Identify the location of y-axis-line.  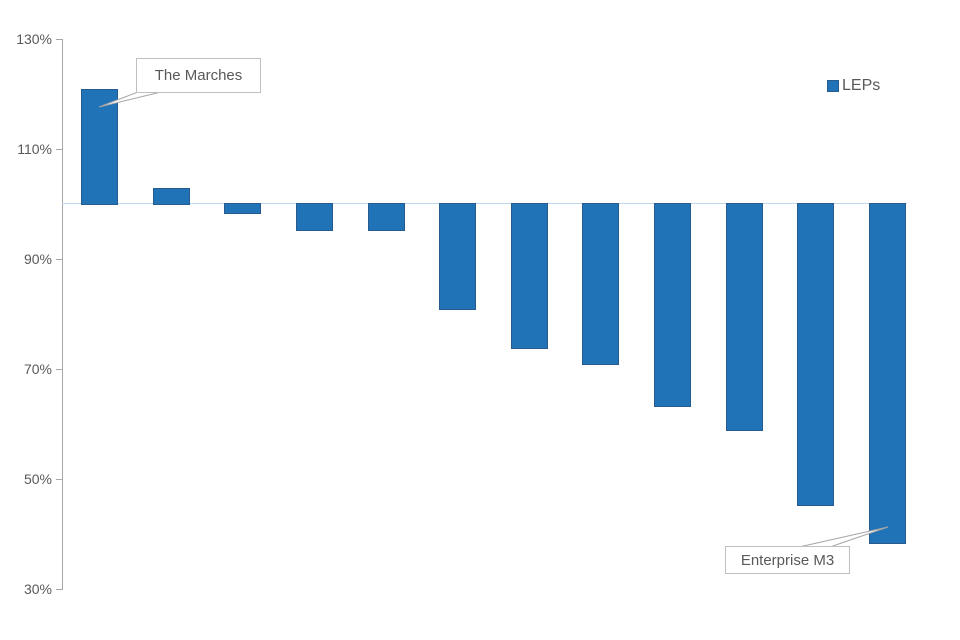
(62, 314).